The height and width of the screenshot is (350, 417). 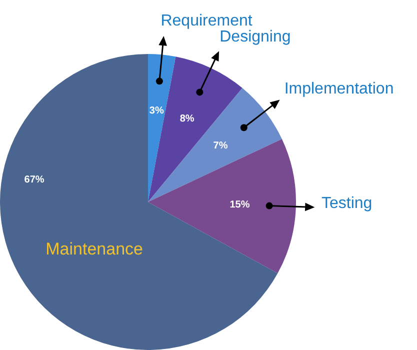 What do you see at coordinates (94, 248) in the screenshot?
I see `slice-label: Maintenance` at bounding box center [94, 248].